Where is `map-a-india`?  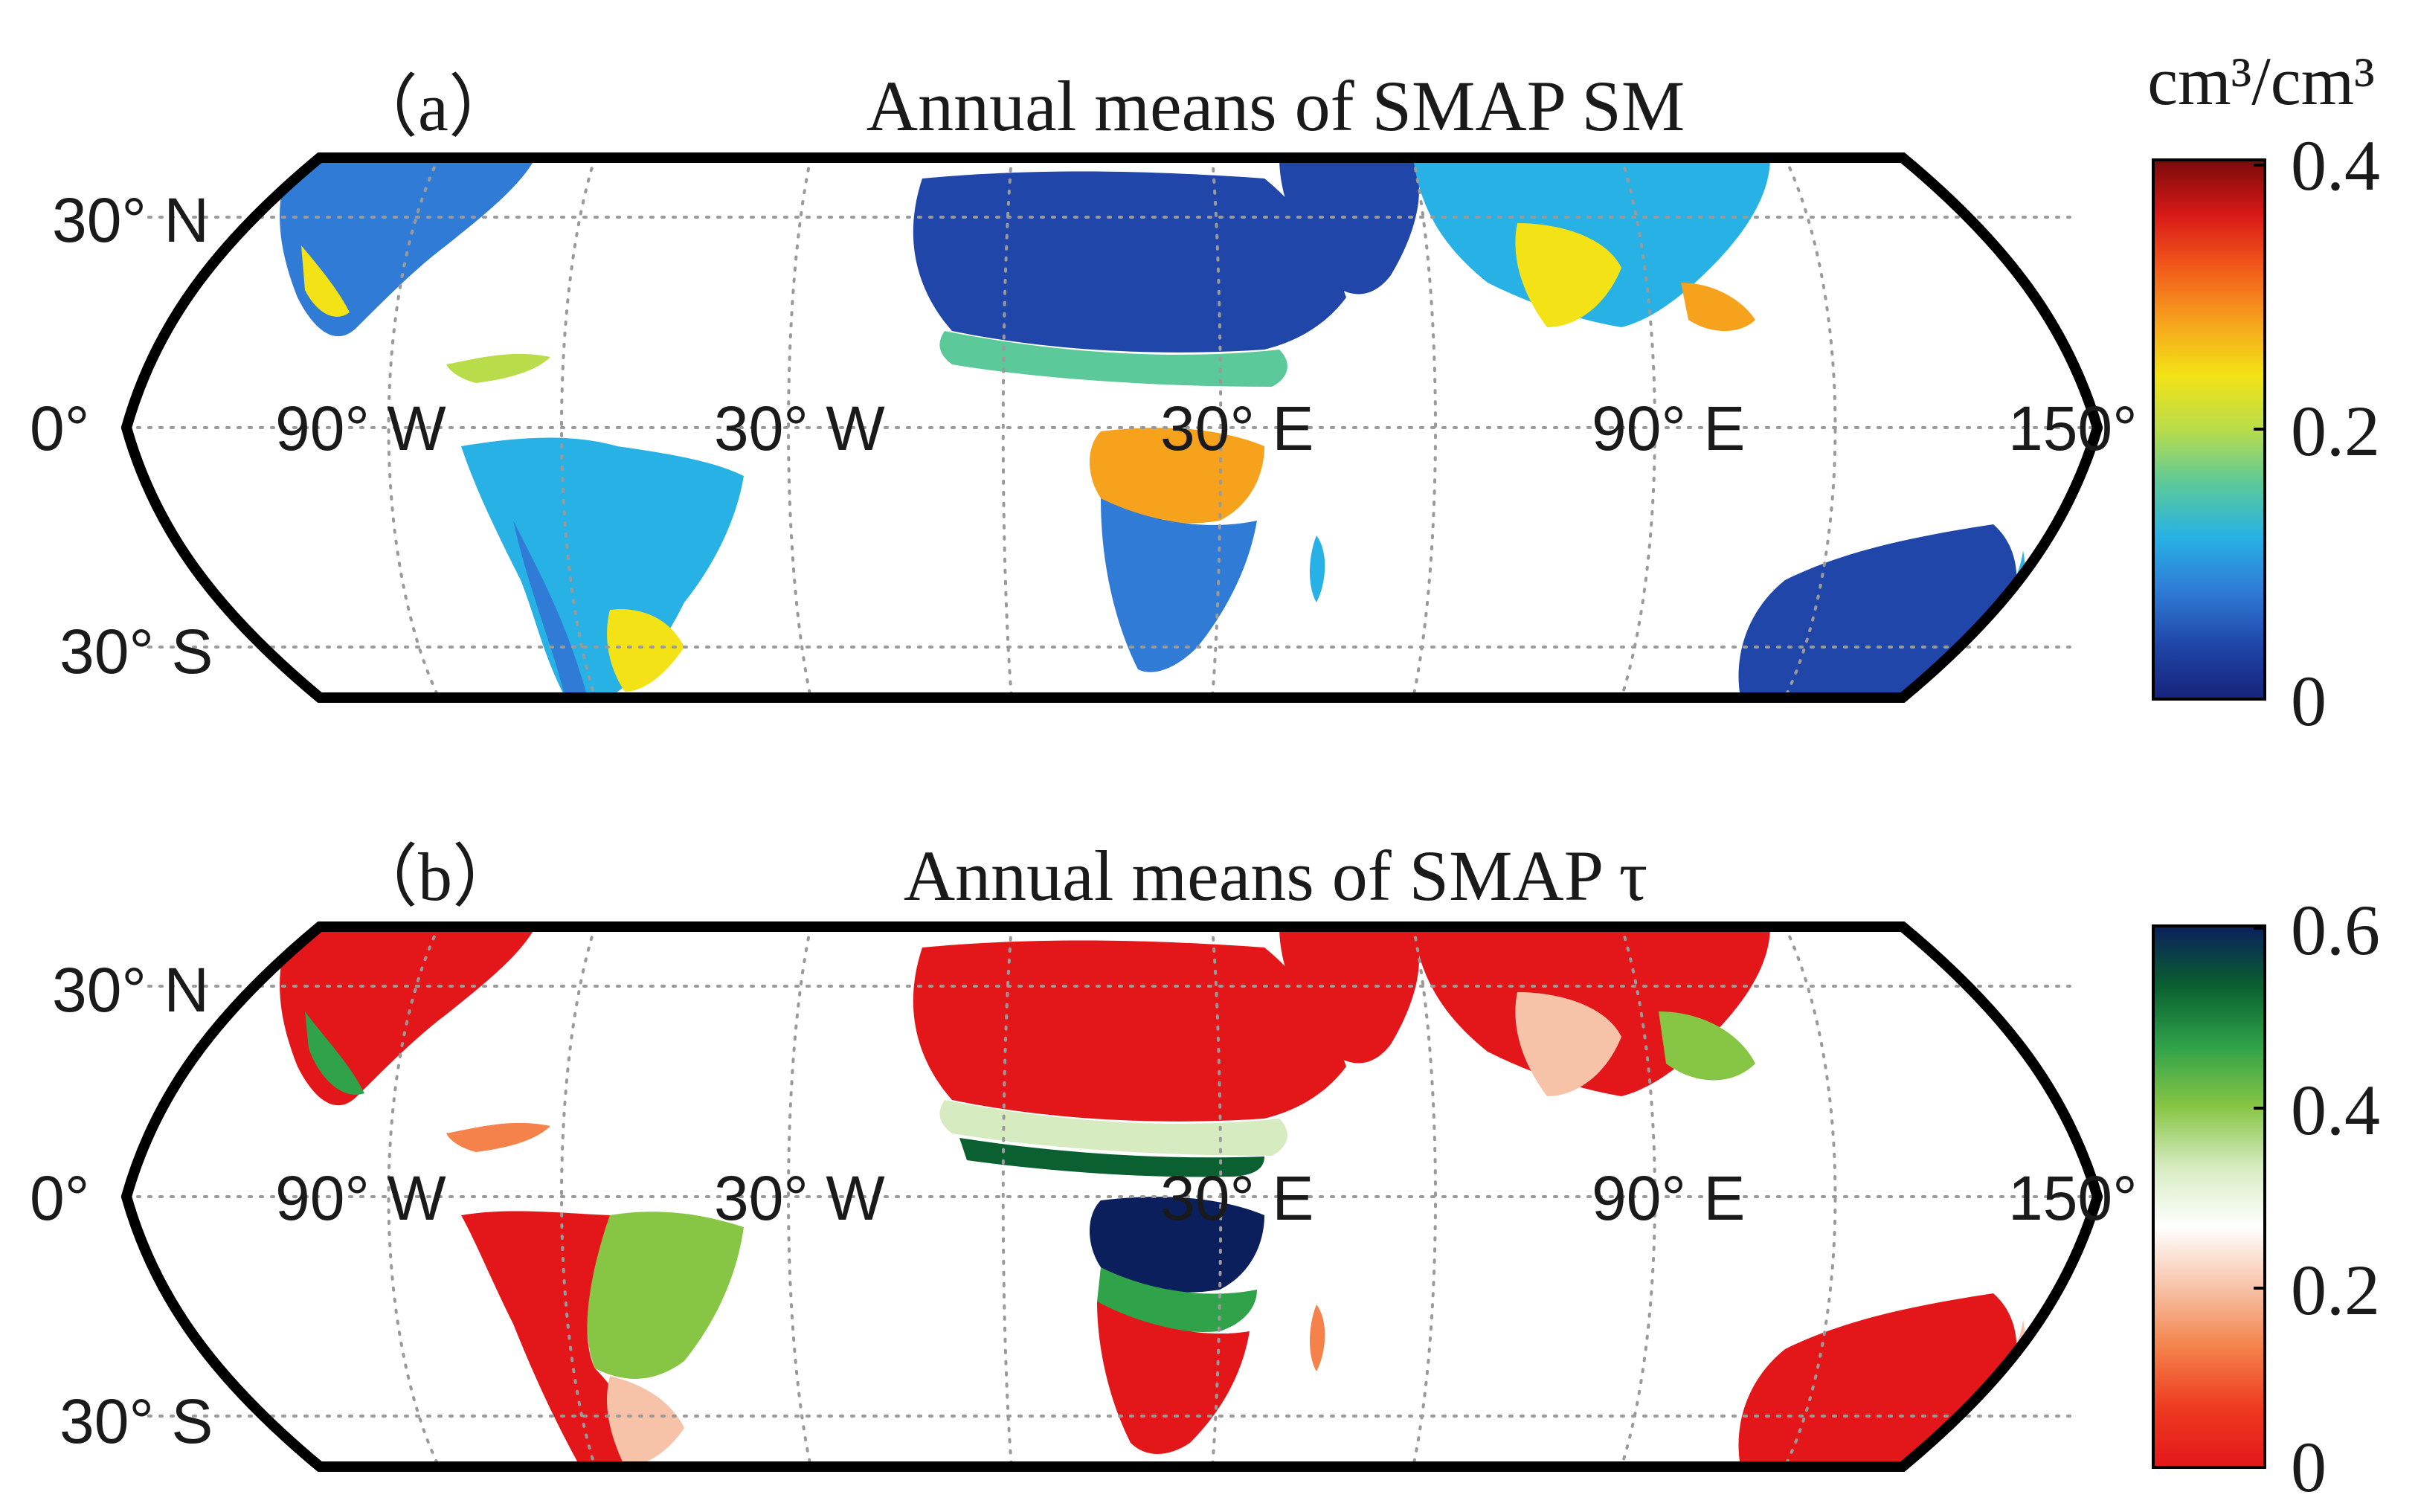
map-a-india is located at coordinates (1568, 275).